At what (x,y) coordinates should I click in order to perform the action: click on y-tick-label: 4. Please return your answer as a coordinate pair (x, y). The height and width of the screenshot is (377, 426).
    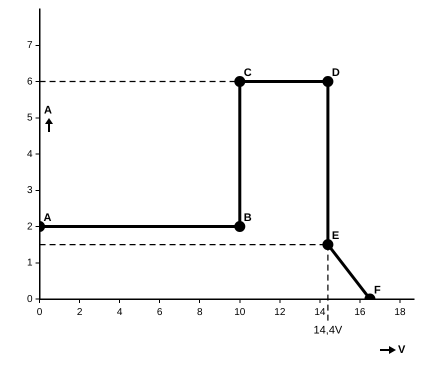
    Looking at the image, I should click on (30, 154).